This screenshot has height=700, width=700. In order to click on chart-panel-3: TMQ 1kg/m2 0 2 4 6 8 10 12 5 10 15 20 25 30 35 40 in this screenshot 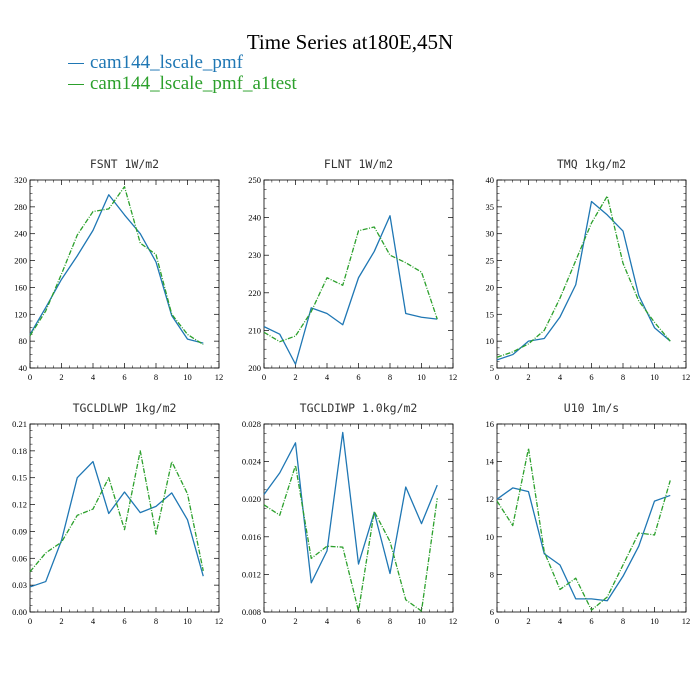, I will do `click(588, 269)`.